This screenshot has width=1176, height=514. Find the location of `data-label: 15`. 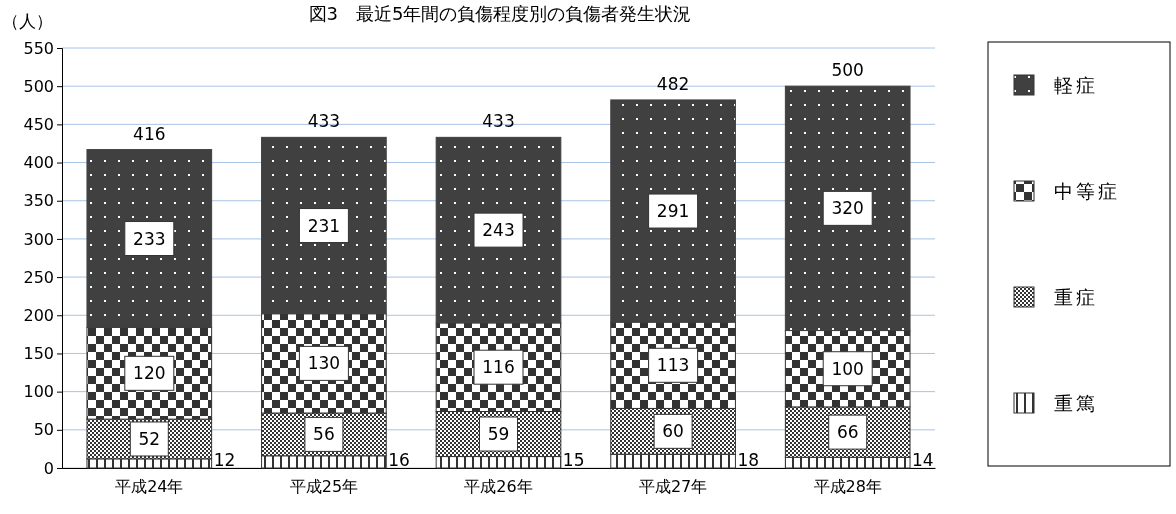

data-label: 15 is located at coordinates (573, 460).